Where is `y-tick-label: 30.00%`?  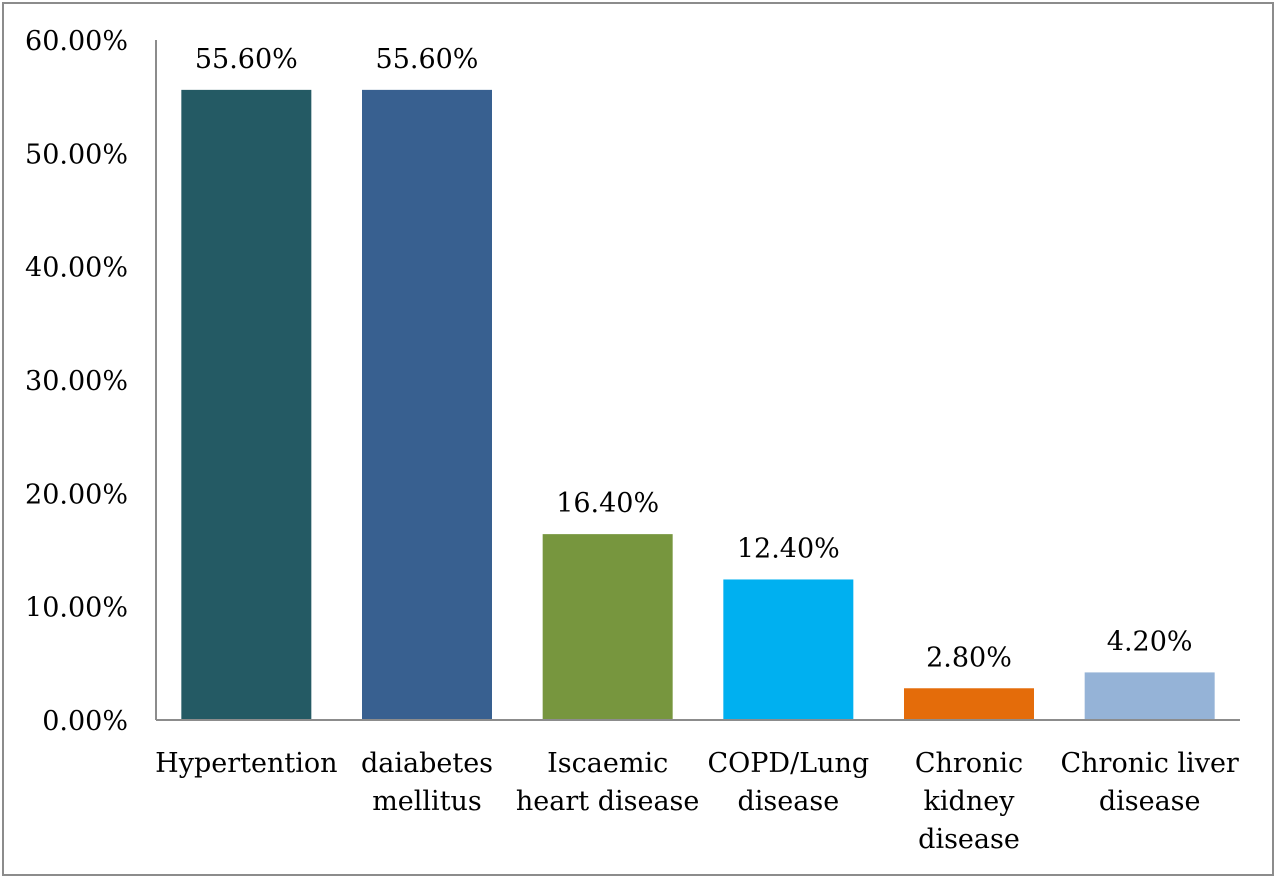 y-tick-label: 30.00% is located at coordinates (76, 381).